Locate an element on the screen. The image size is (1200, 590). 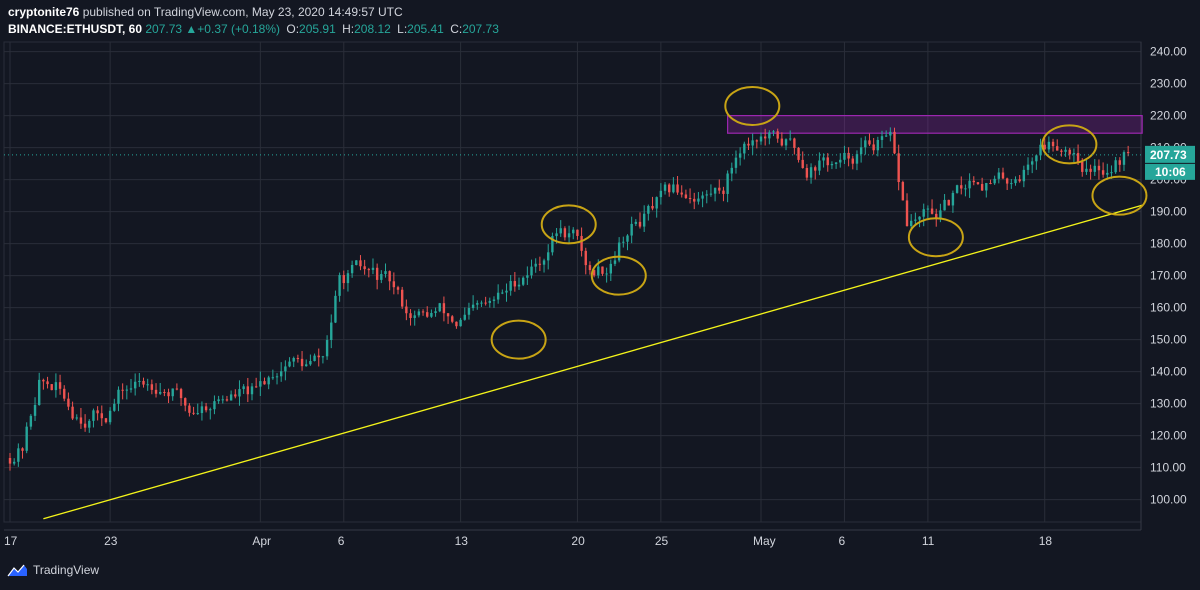
y-tick-label: 230.00 is located at coordinates (1168, 84).